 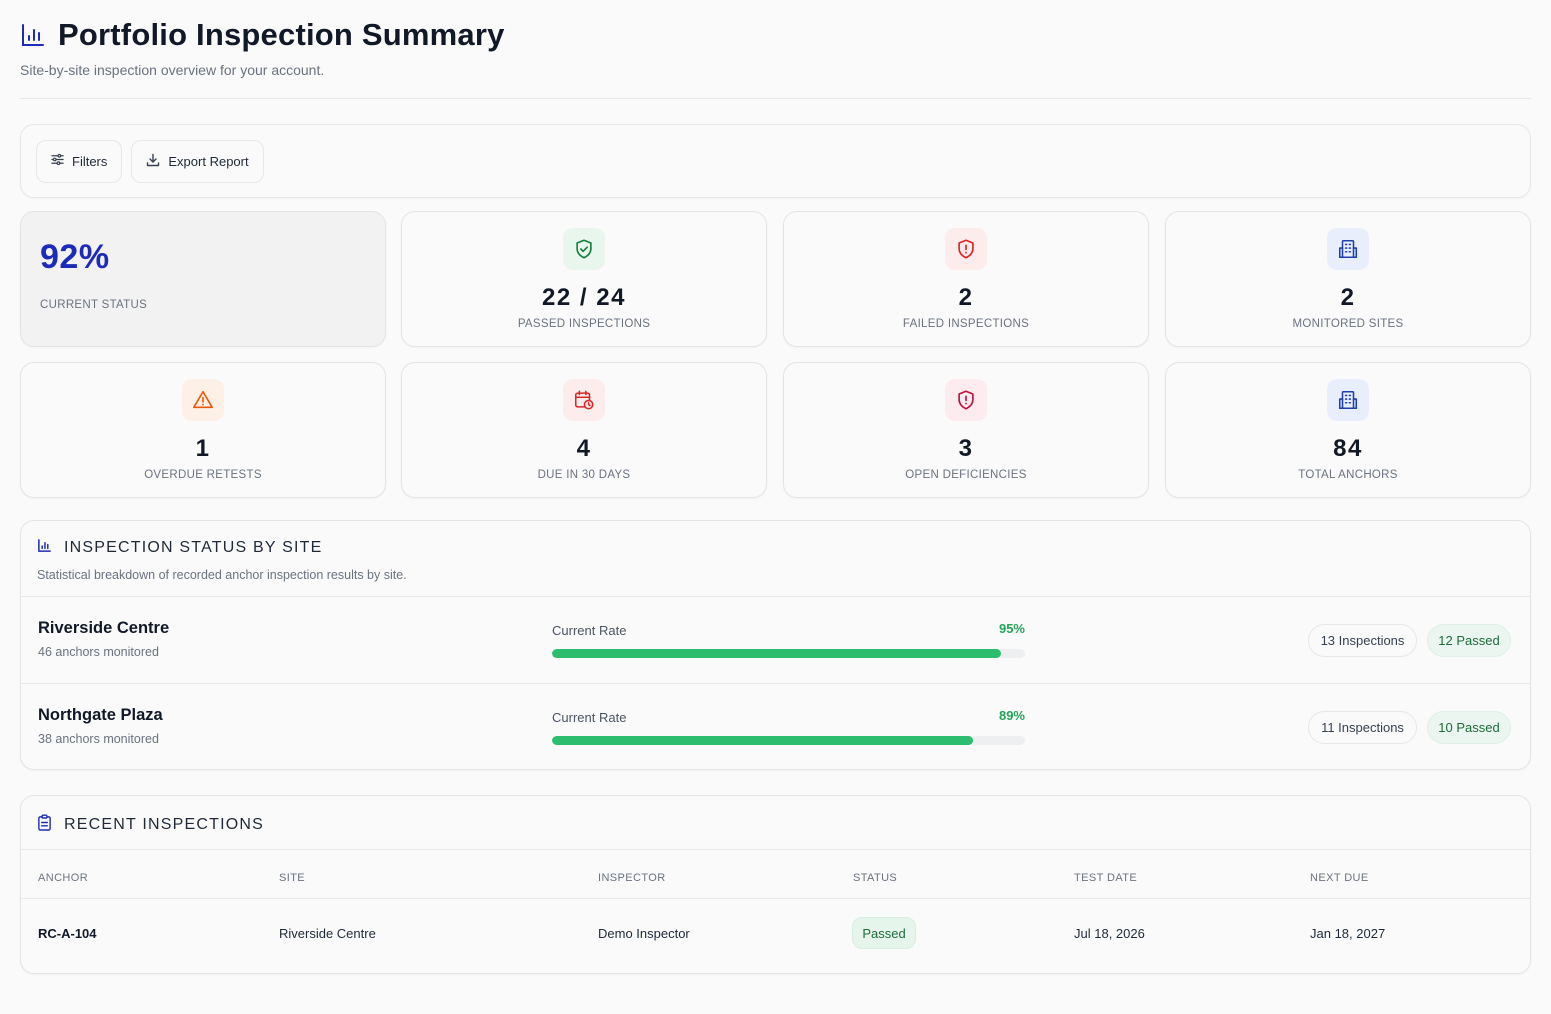 I want to click on current-status-label: CURRENT STATUS, so click(x=94, y=305).